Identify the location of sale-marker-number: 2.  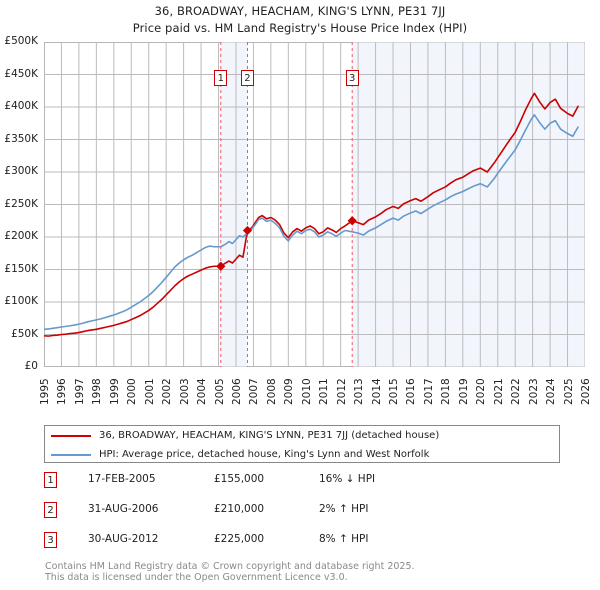
(50, 510).